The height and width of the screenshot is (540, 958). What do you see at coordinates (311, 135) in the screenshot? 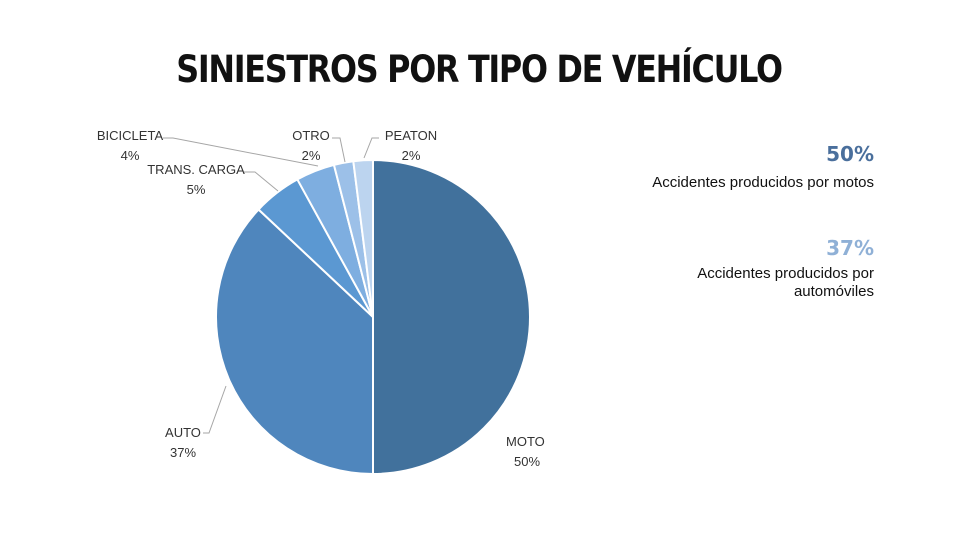
I see `slice-label: OTRO` at bounding box center [311, 135].